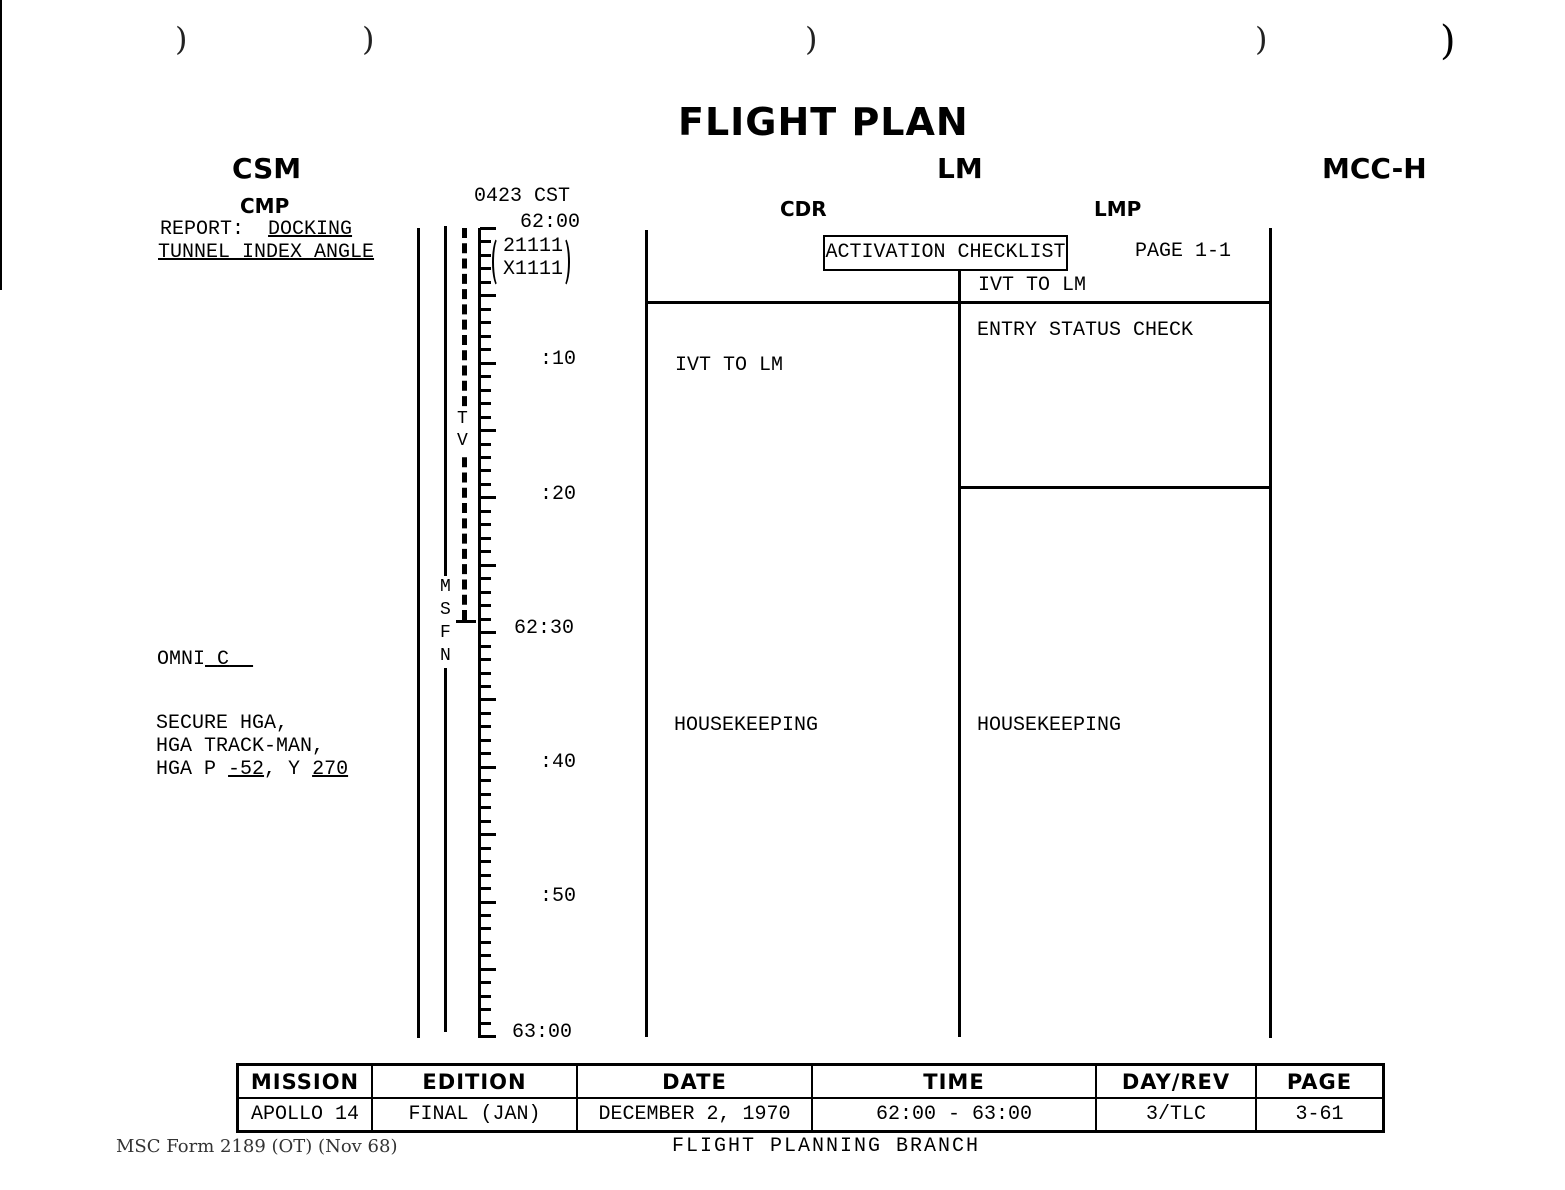  What do you see at coordinates (1320, 1081) in the screenshot?
I see `header-page: PAGE` at bounding box center [1320, 1081].